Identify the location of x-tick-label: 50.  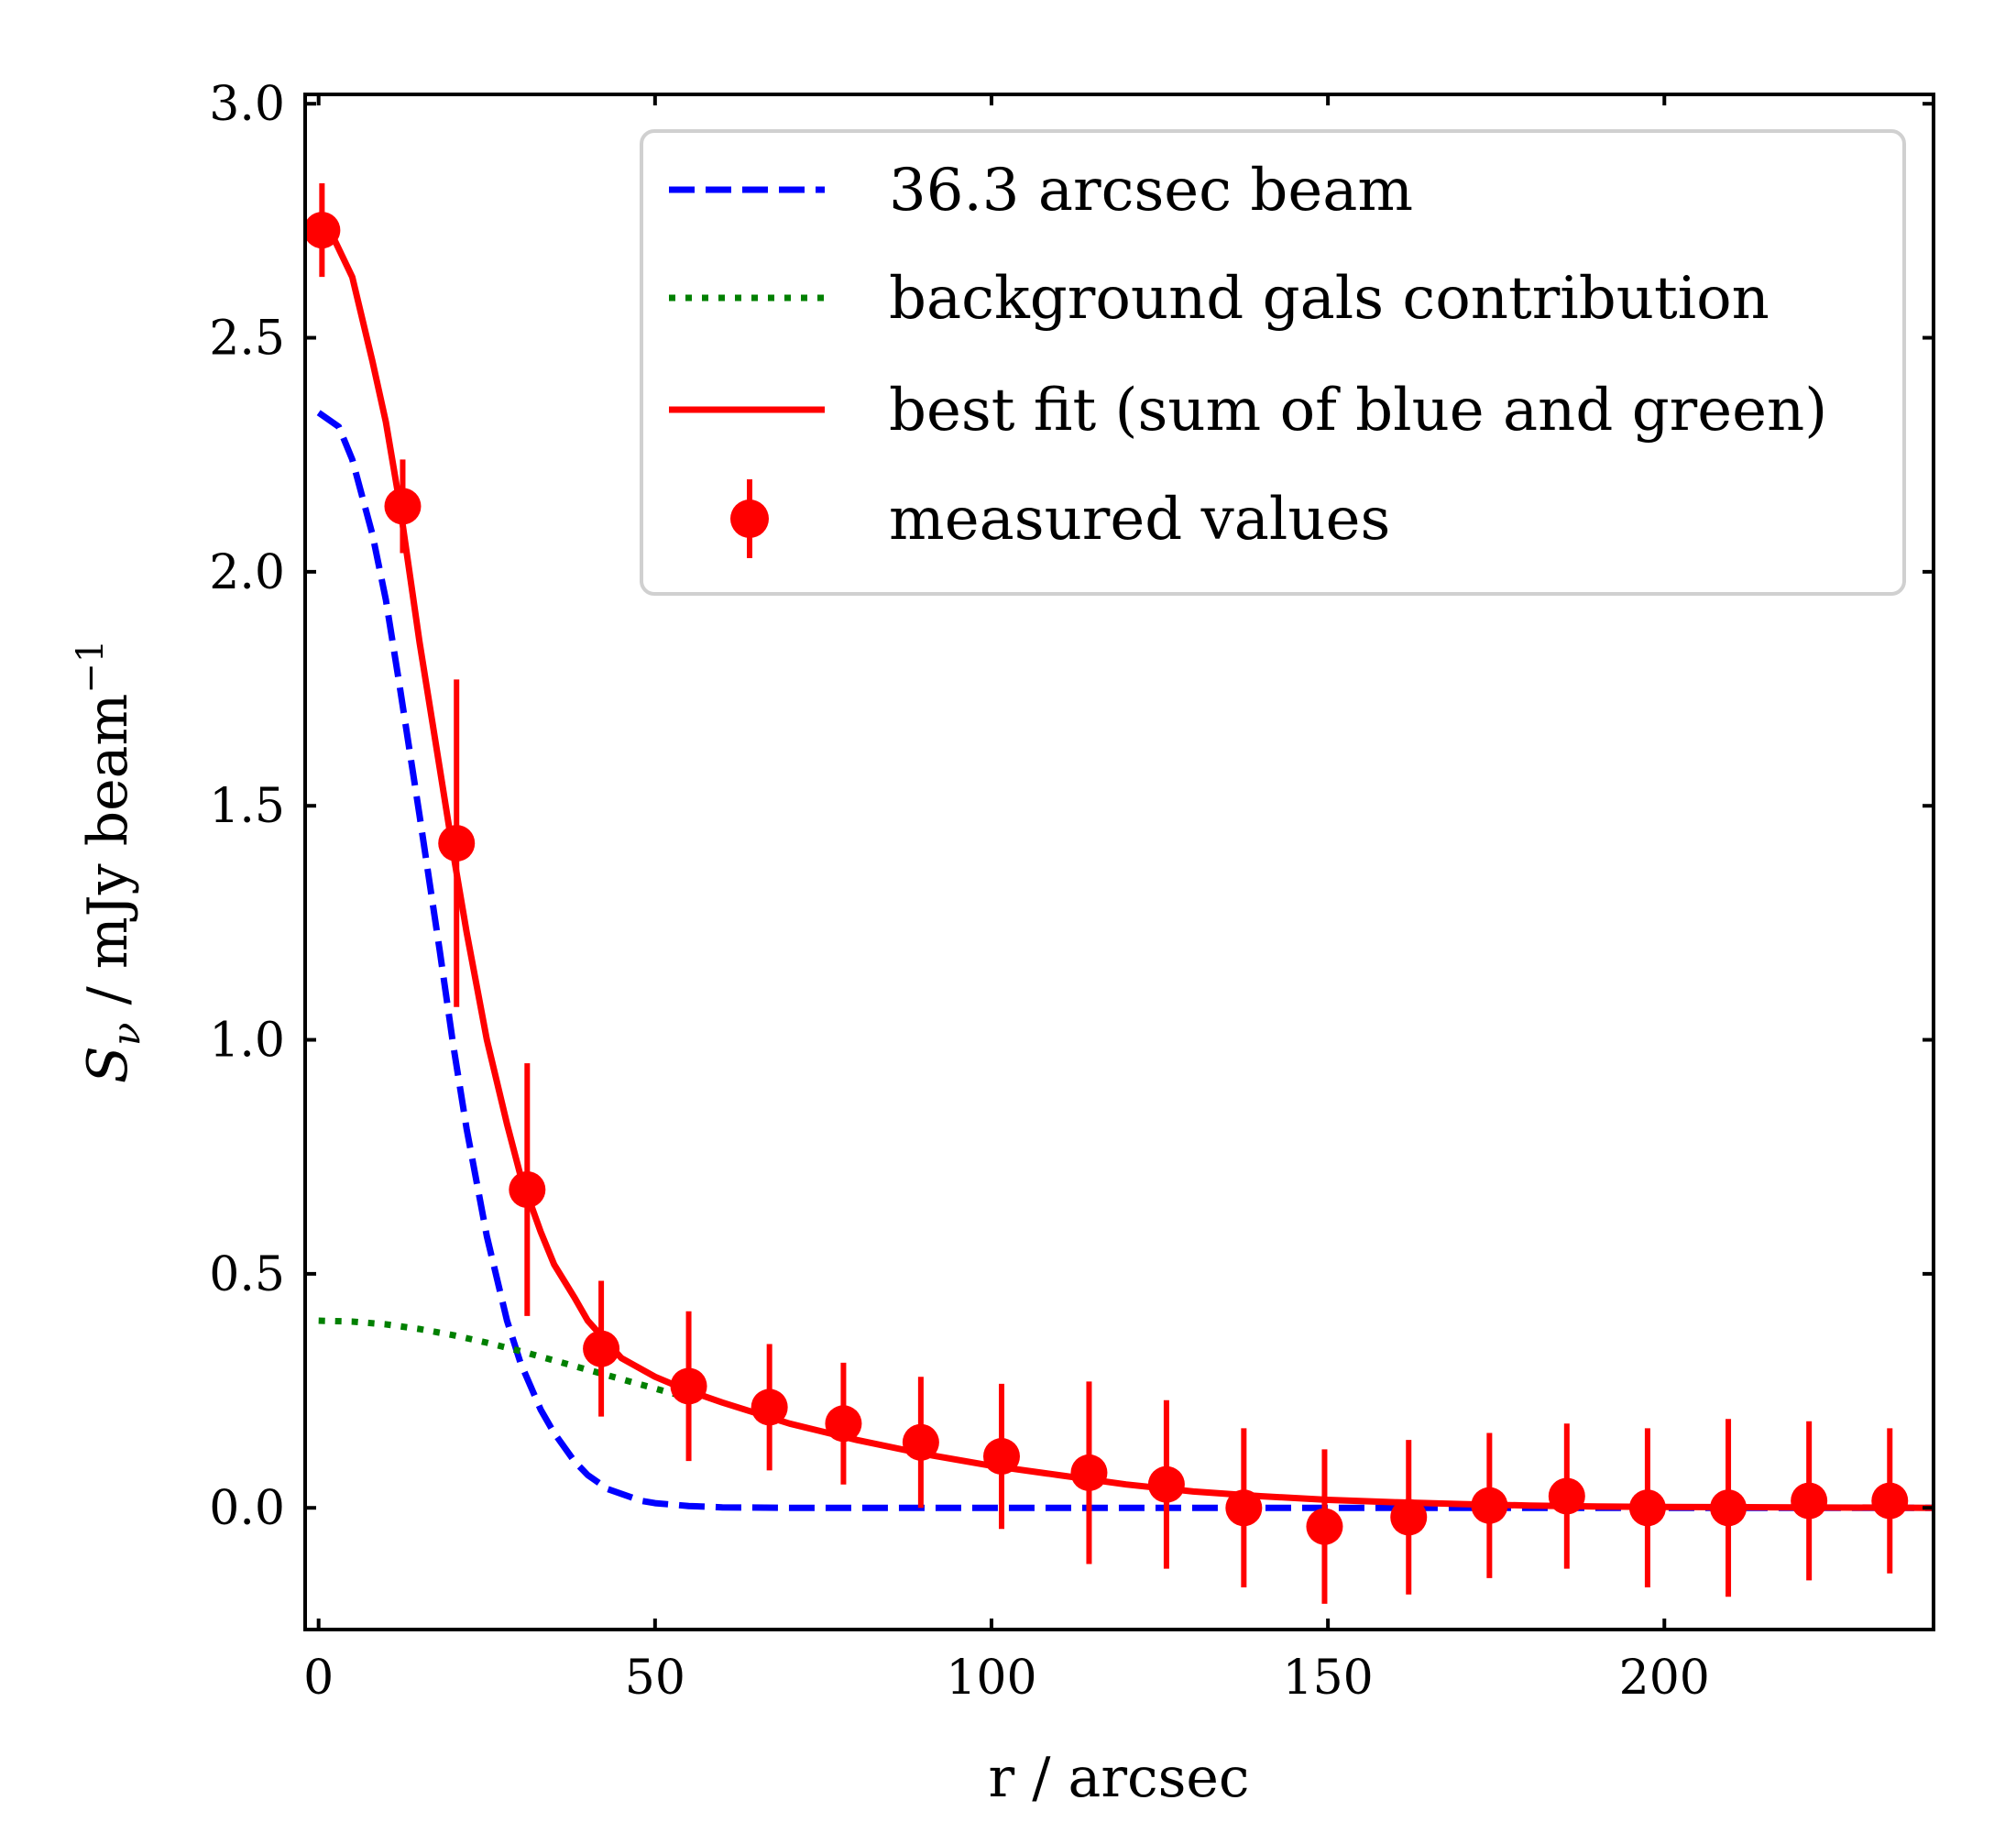
(655, 1678).